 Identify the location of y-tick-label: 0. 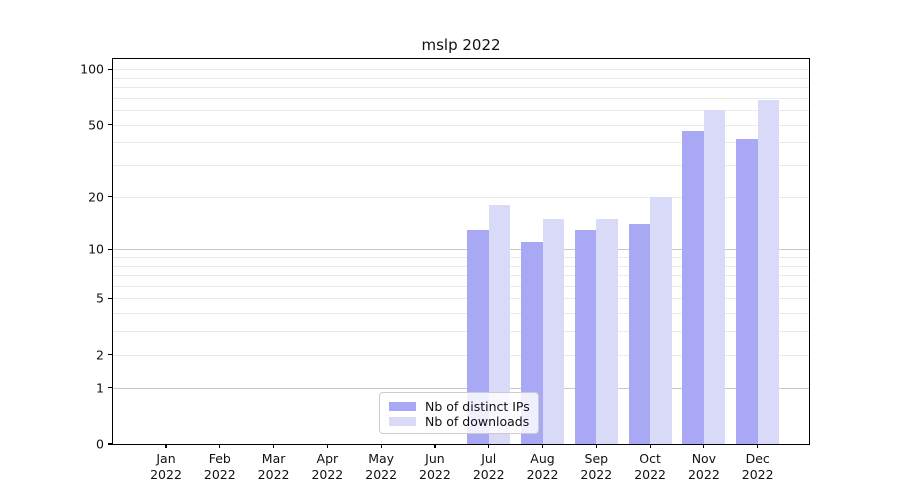
(100, 444).